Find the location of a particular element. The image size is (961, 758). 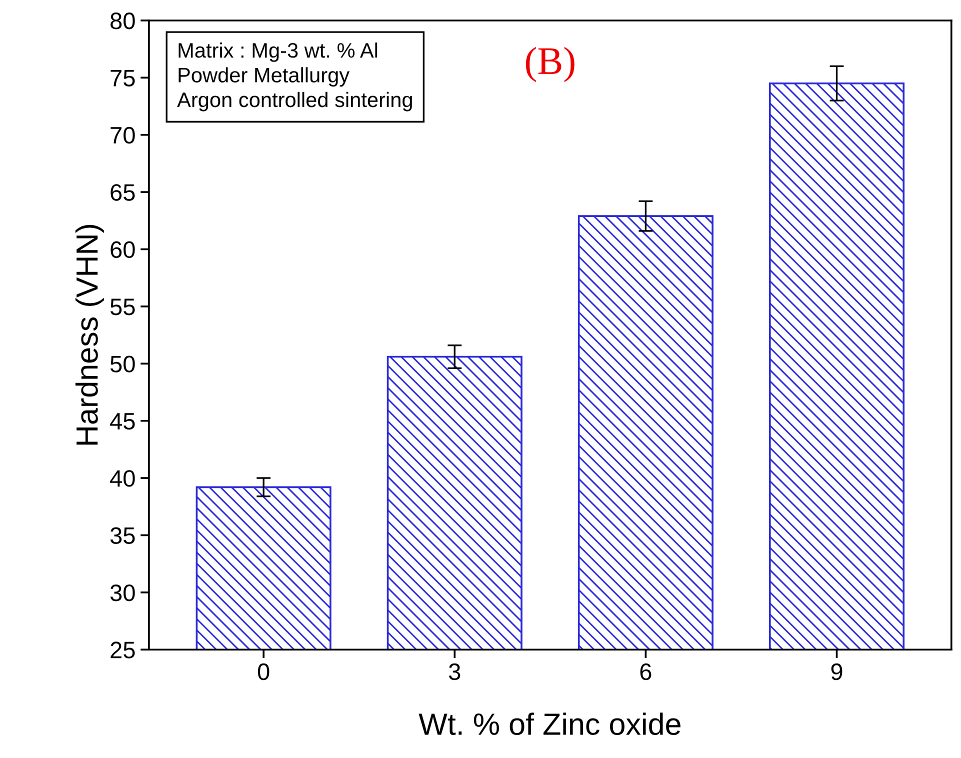

x-tick-label: 0 is located at coordinates (264, 671).